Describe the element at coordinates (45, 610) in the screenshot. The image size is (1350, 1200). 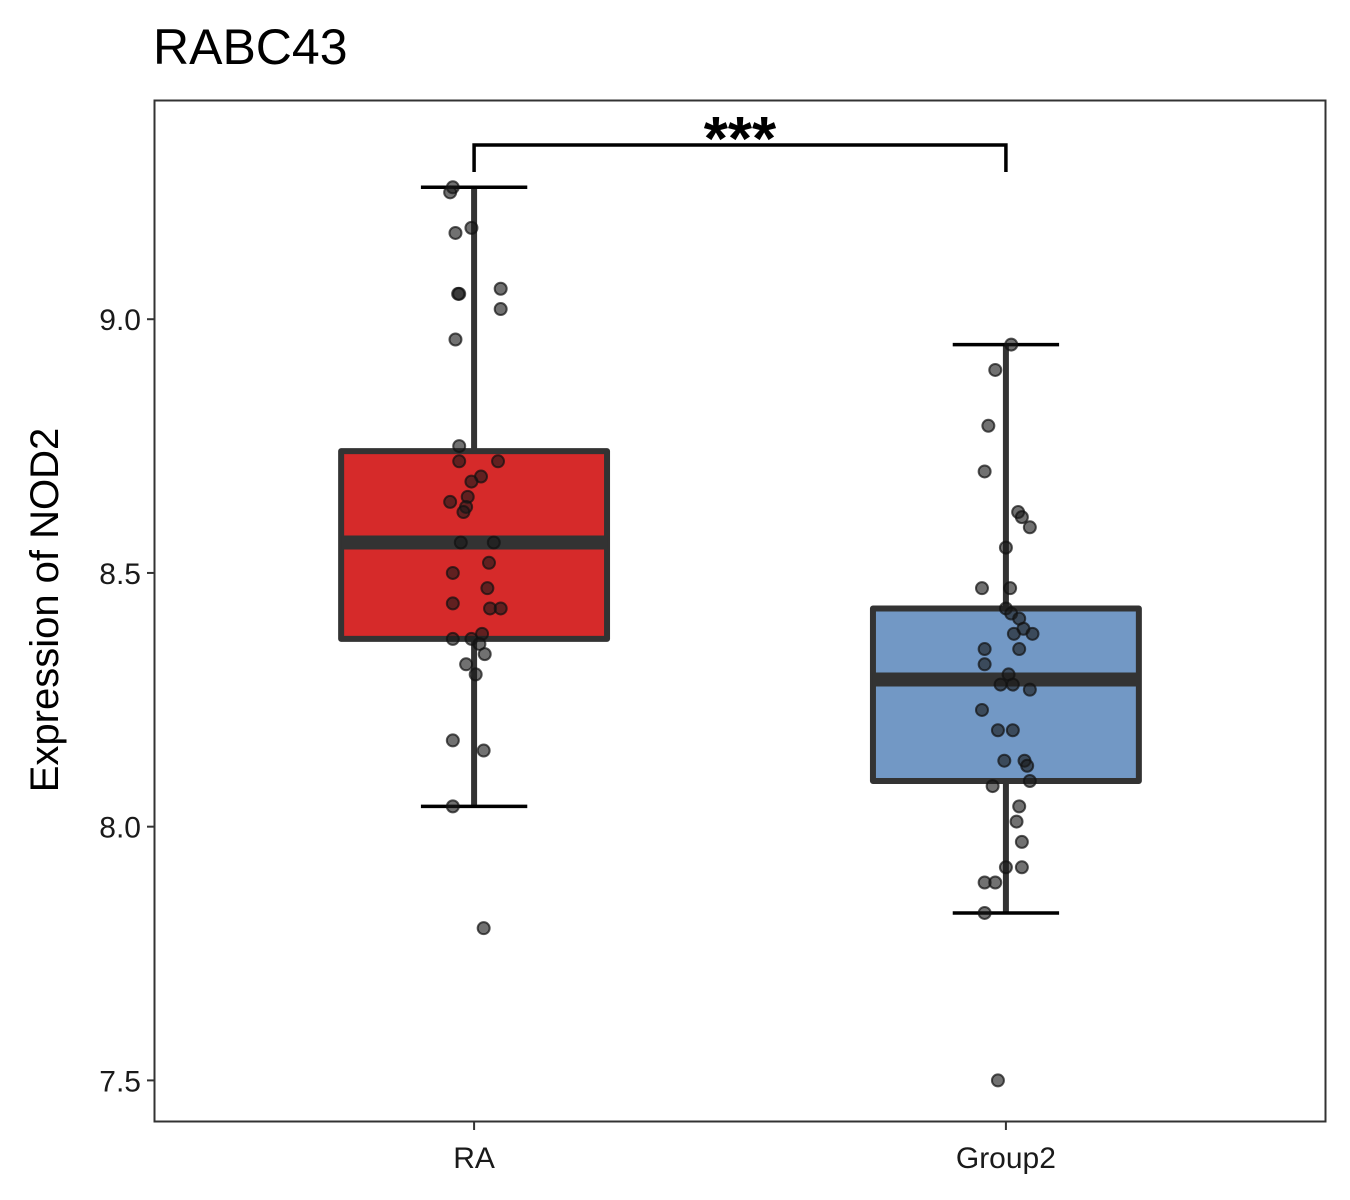
I see `y-axis-label: Expression of NOD2` at that location.